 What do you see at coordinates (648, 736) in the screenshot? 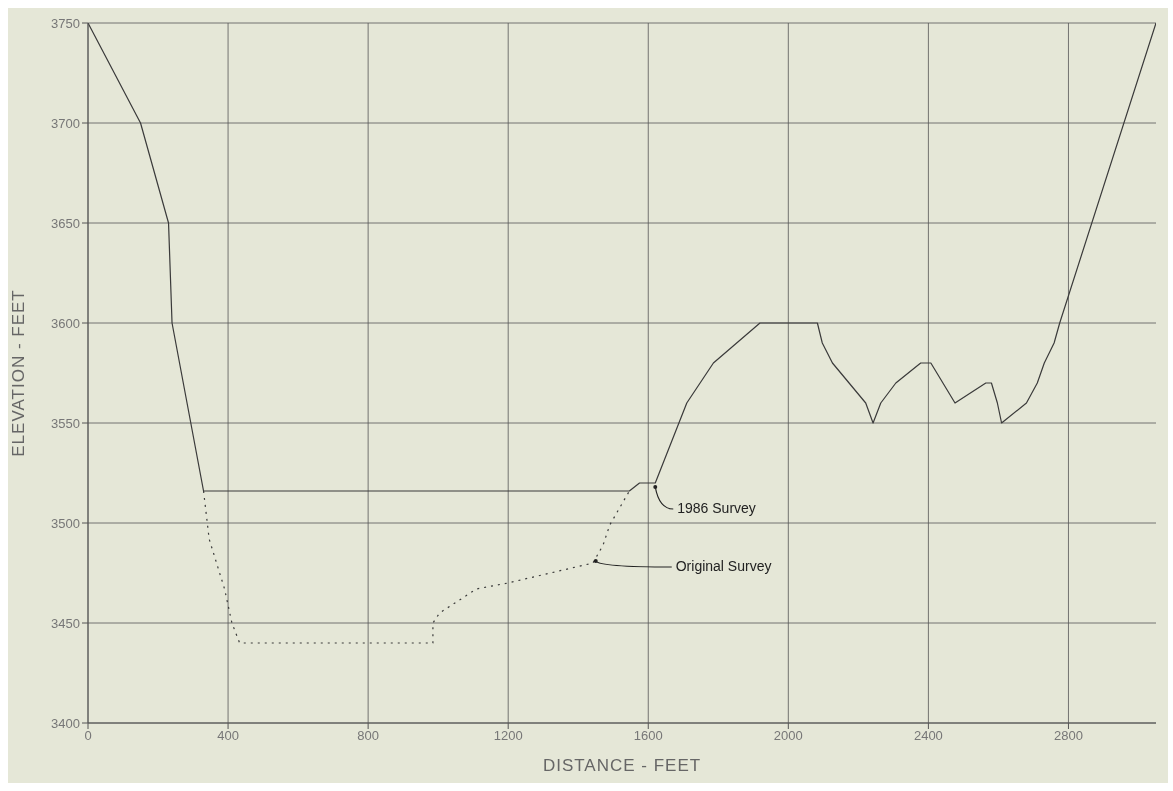
I see `x-tick-label: 1600` at bounding box center [648, 736].